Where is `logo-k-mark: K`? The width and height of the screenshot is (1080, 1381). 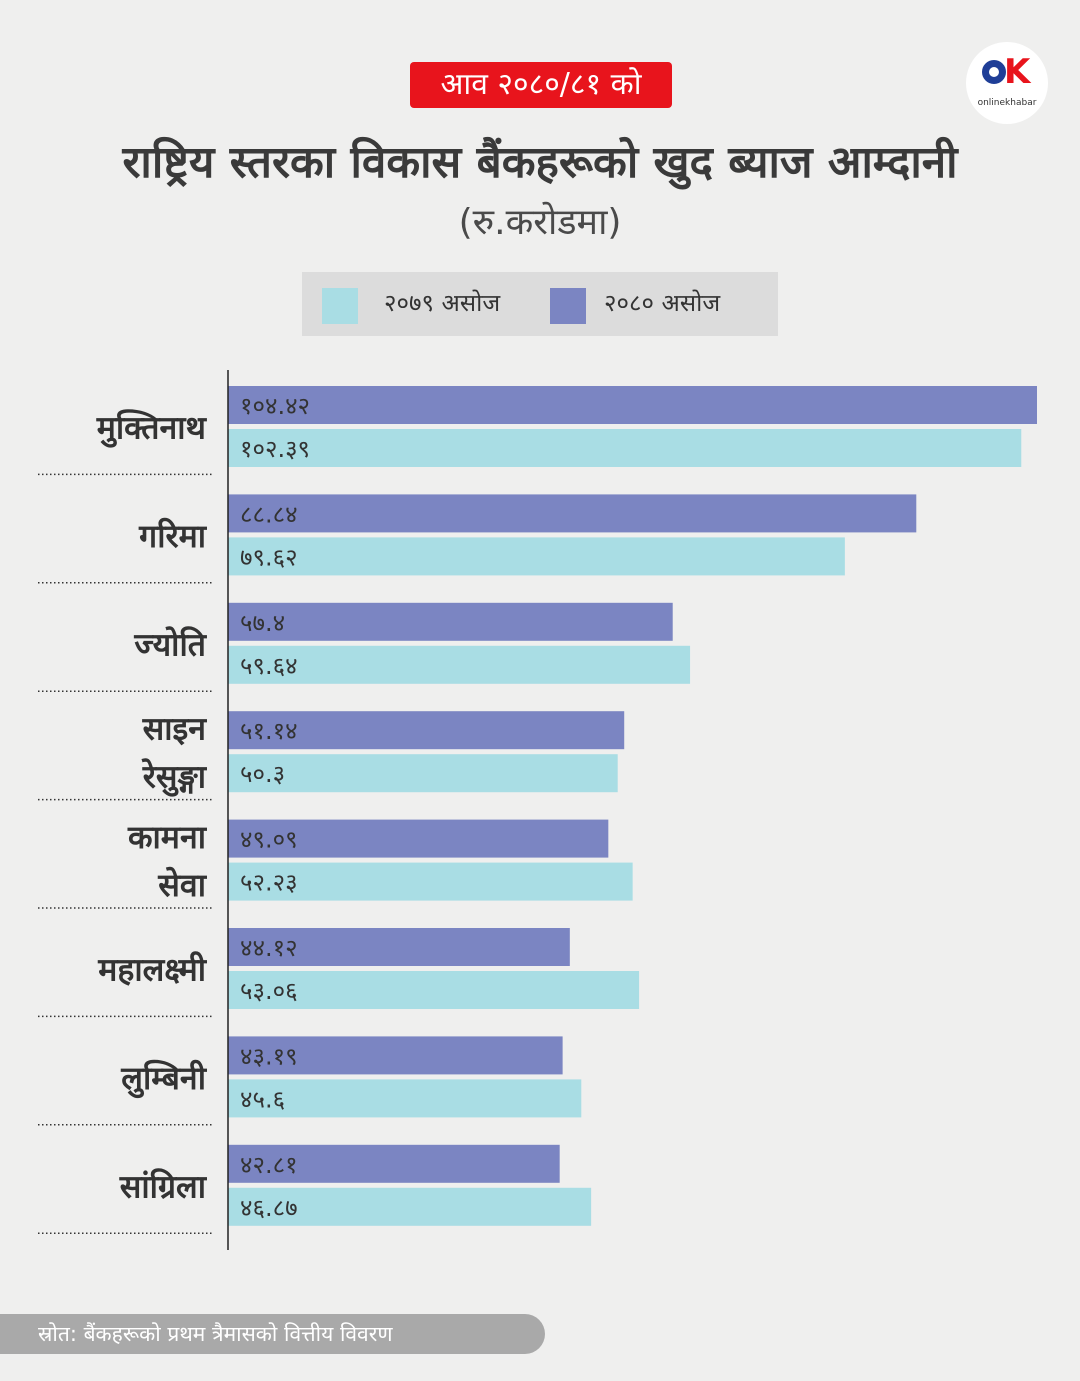
logo-k-mark: K is located at coordinates (1017, 72).